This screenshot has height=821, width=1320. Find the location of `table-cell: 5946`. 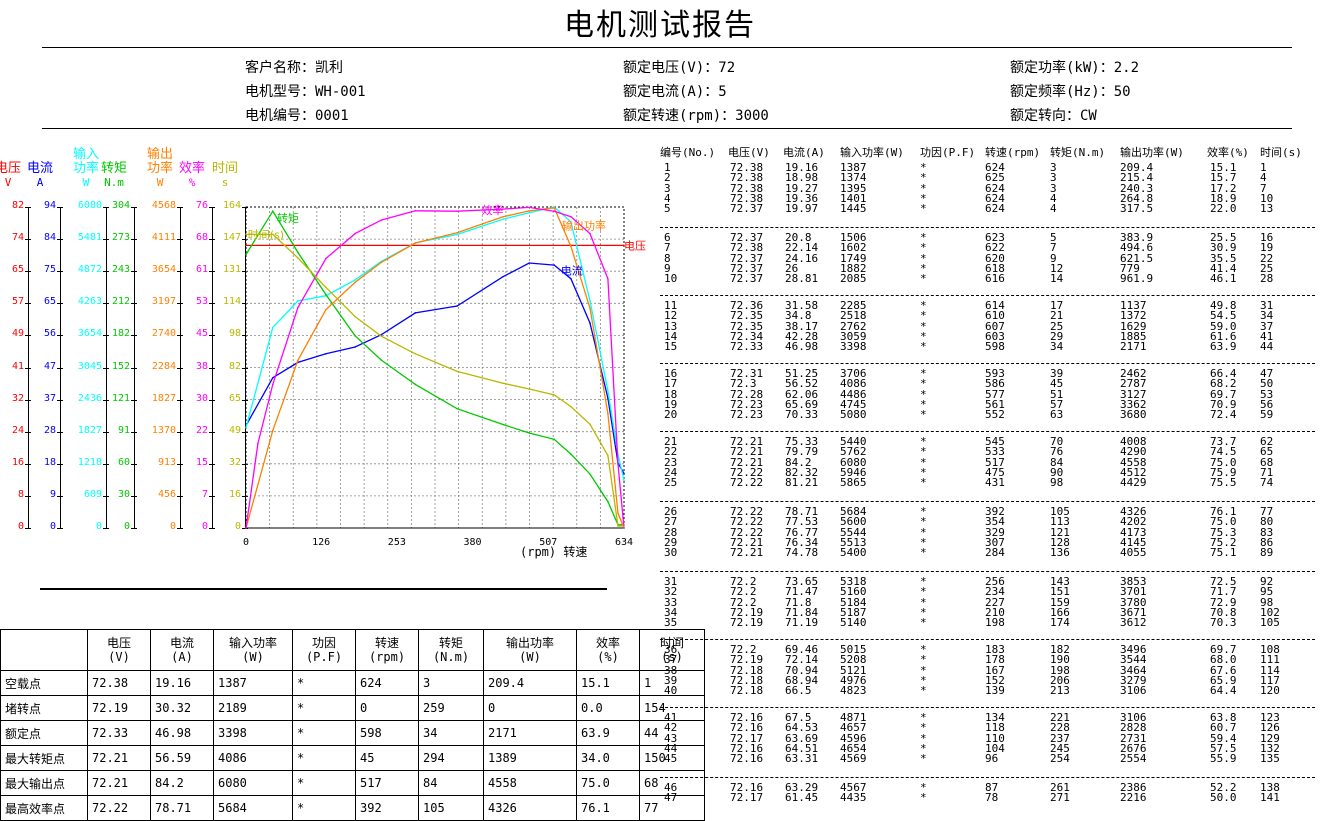

table-cell: 5946 is located at coordinates (853, 472).